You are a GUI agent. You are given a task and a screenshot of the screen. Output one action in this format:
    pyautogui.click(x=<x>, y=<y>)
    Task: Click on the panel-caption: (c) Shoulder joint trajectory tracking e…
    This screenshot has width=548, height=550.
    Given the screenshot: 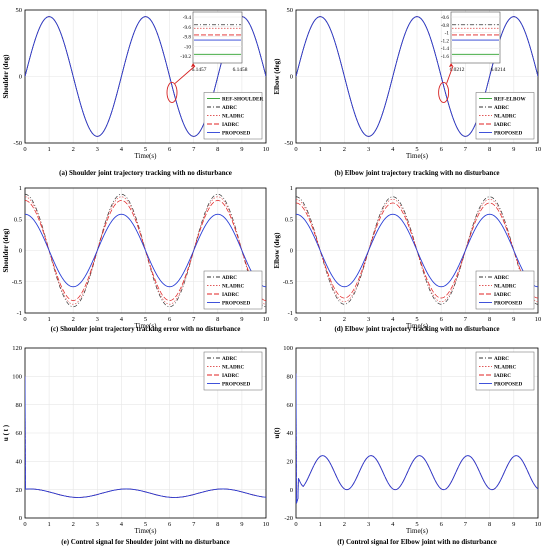 What is the action you would take?
    pyautogui.click(x=146, y=329)
    